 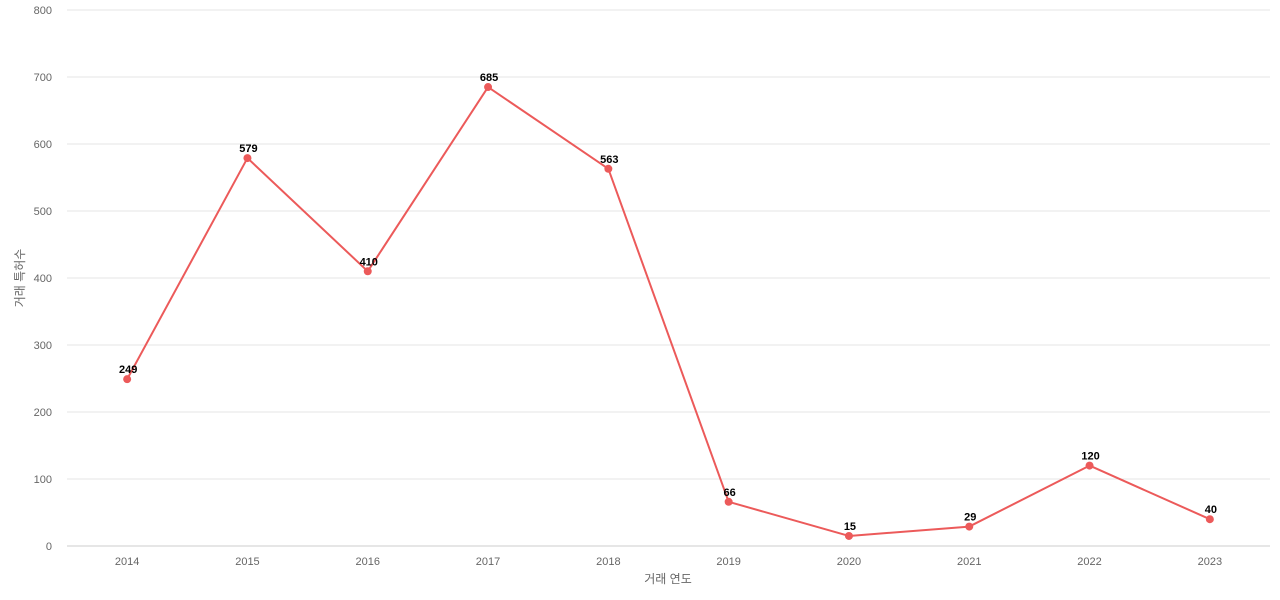 I want to click on x-tick-label: 2014, so click(x=127, y=562).